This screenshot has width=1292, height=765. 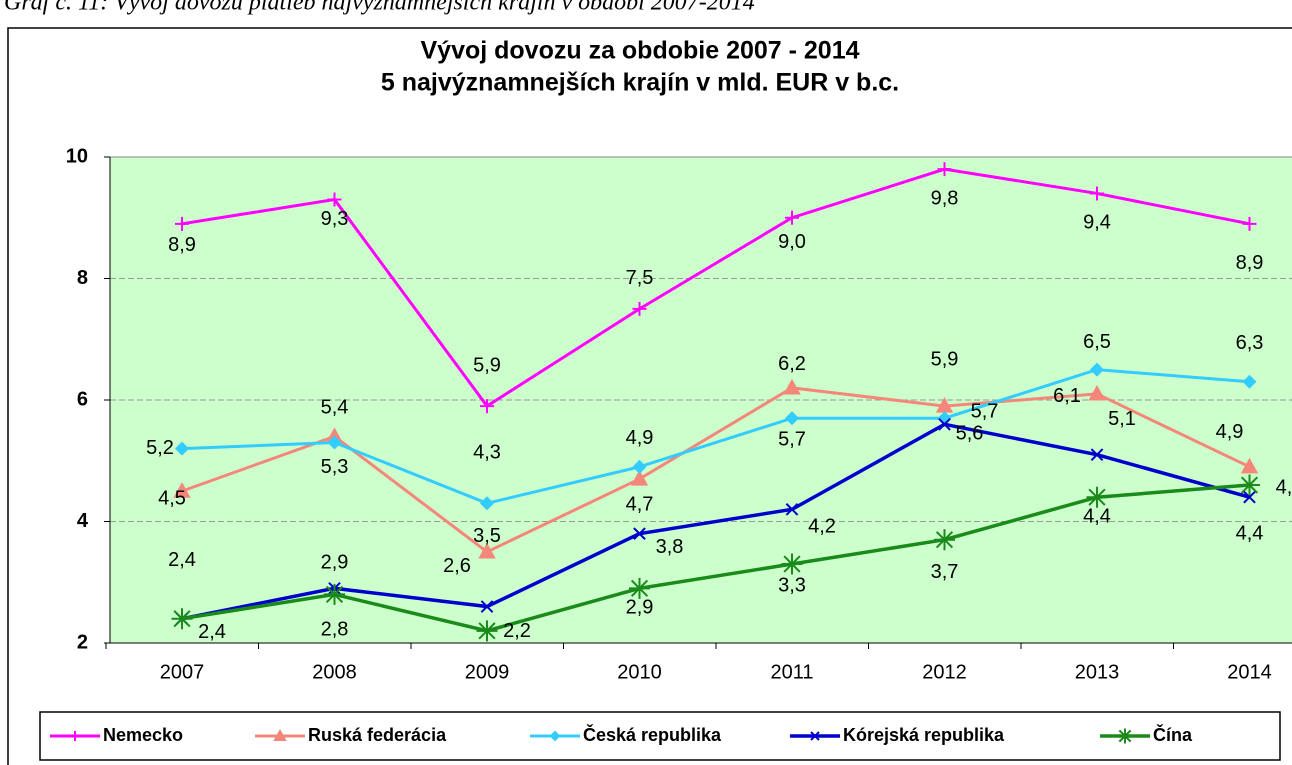 What do you see at coordinates (172, 498) in the screenshot?
I see `data-label: 4,5` at bounding box center [172, 498].